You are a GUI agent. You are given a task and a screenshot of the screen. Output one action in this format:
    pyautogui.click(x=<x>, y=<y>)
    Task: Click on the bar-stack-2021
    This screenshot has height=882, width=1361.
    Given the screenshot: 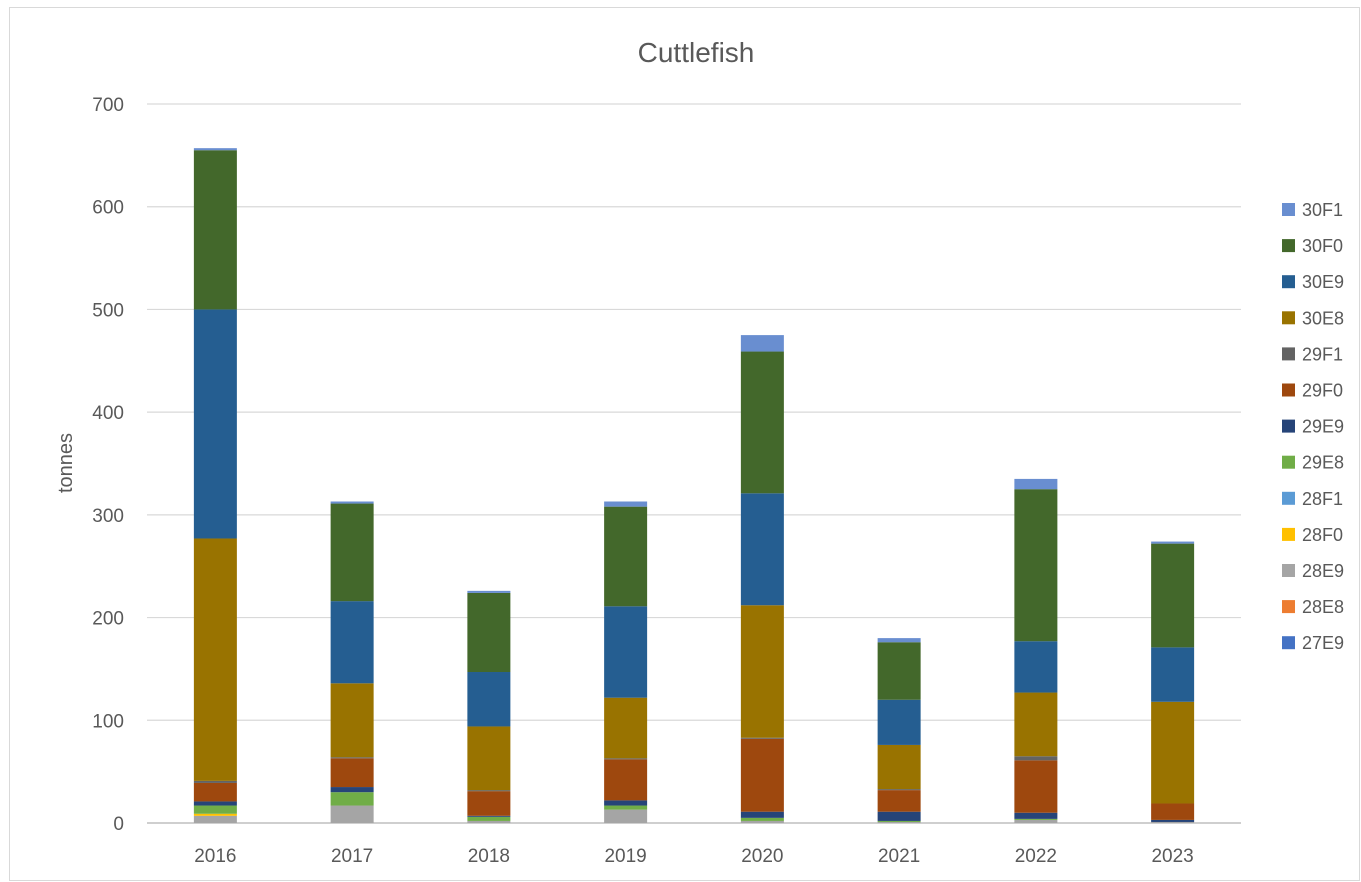 What is the action you would take?
    pyautogui.click(x=899, y=730)
    